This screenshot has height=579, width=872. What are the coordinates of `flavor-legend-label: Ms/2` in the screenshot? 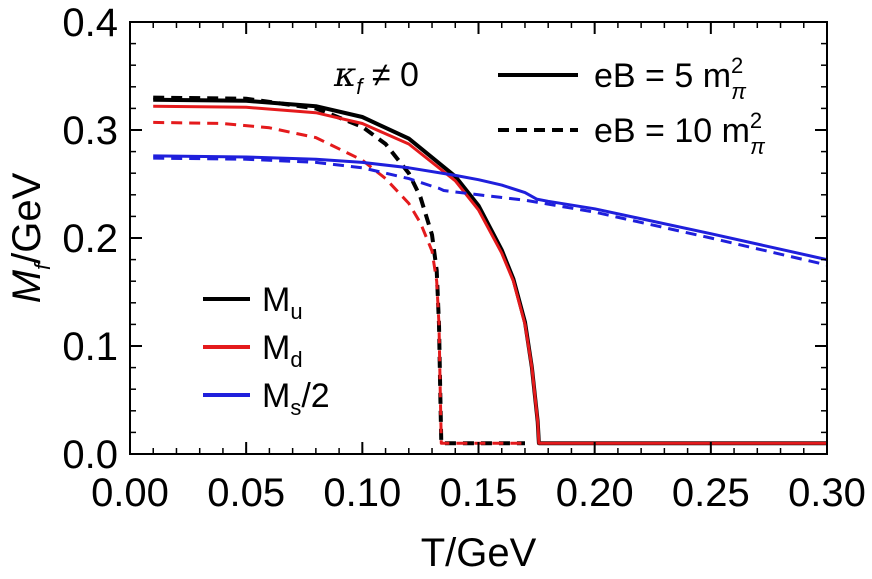 It's located at (296, 398).